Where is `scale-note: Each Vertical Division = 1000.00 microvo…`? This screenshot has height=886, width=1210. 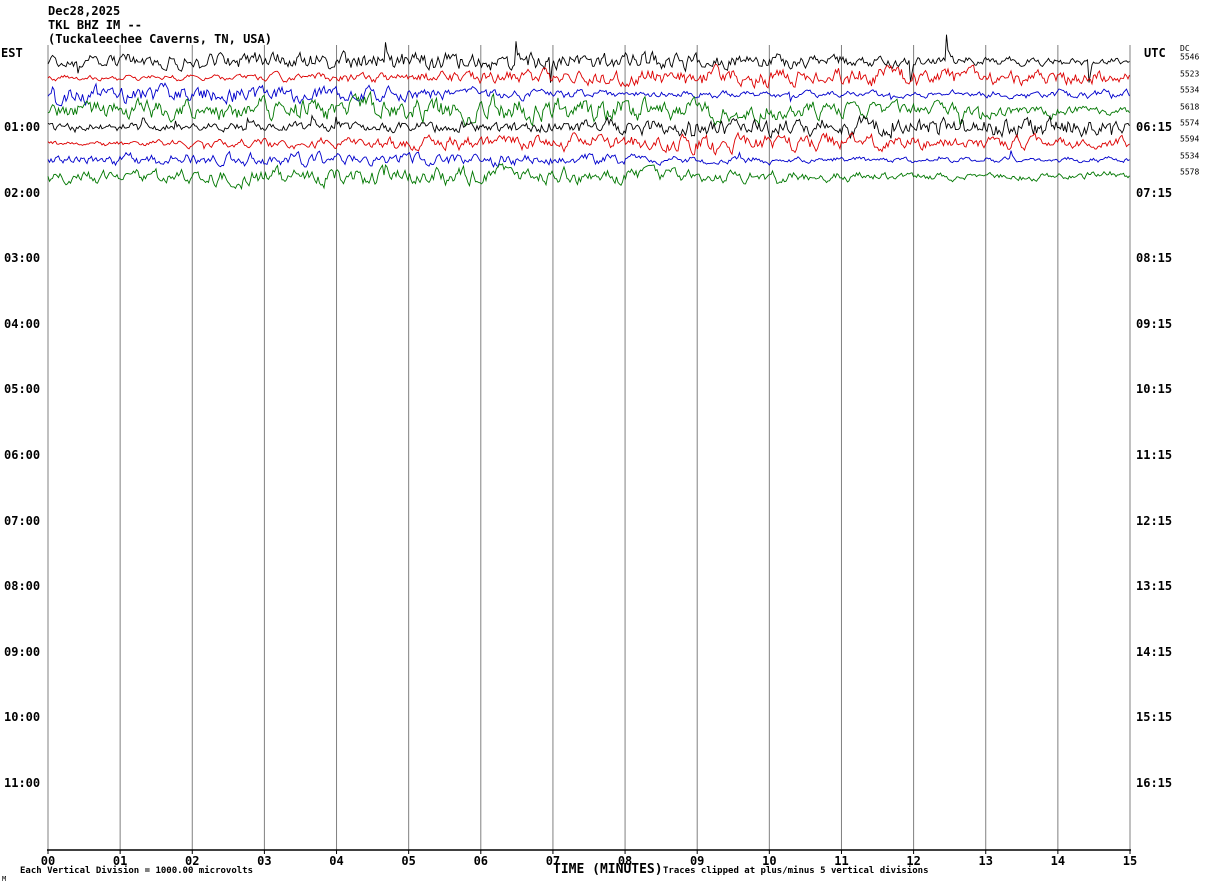
scale-note: Each Vertical Division = 1000.00 microvo… is located at coordinates (136, 871).